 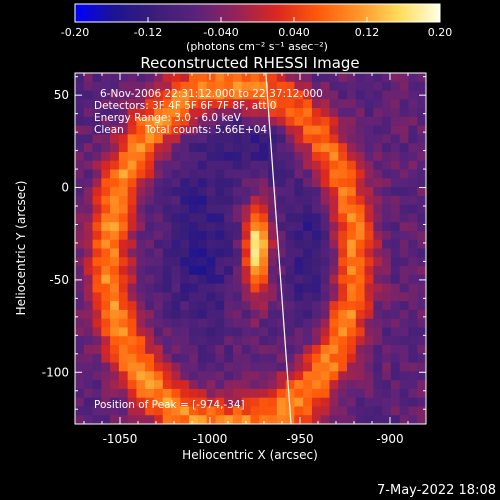 I want to click on annotation-peak: Position of Peak = [-974,-34], so click(x=169, y=405).